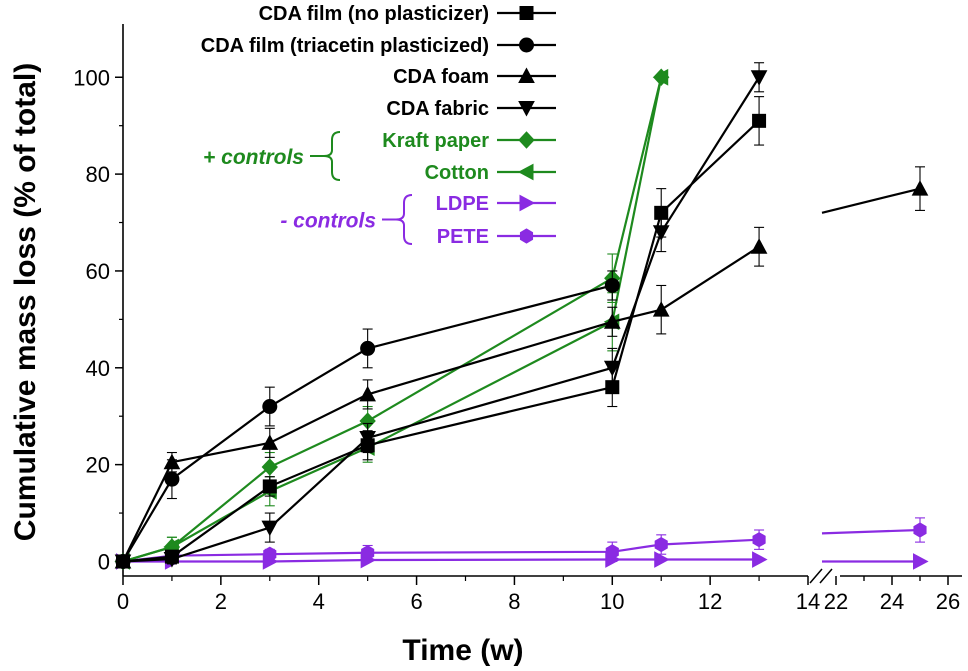 The height and width of the screenshot is (671, 968). I want to click on legend-entry: Kraft paper, so click(469, 141).